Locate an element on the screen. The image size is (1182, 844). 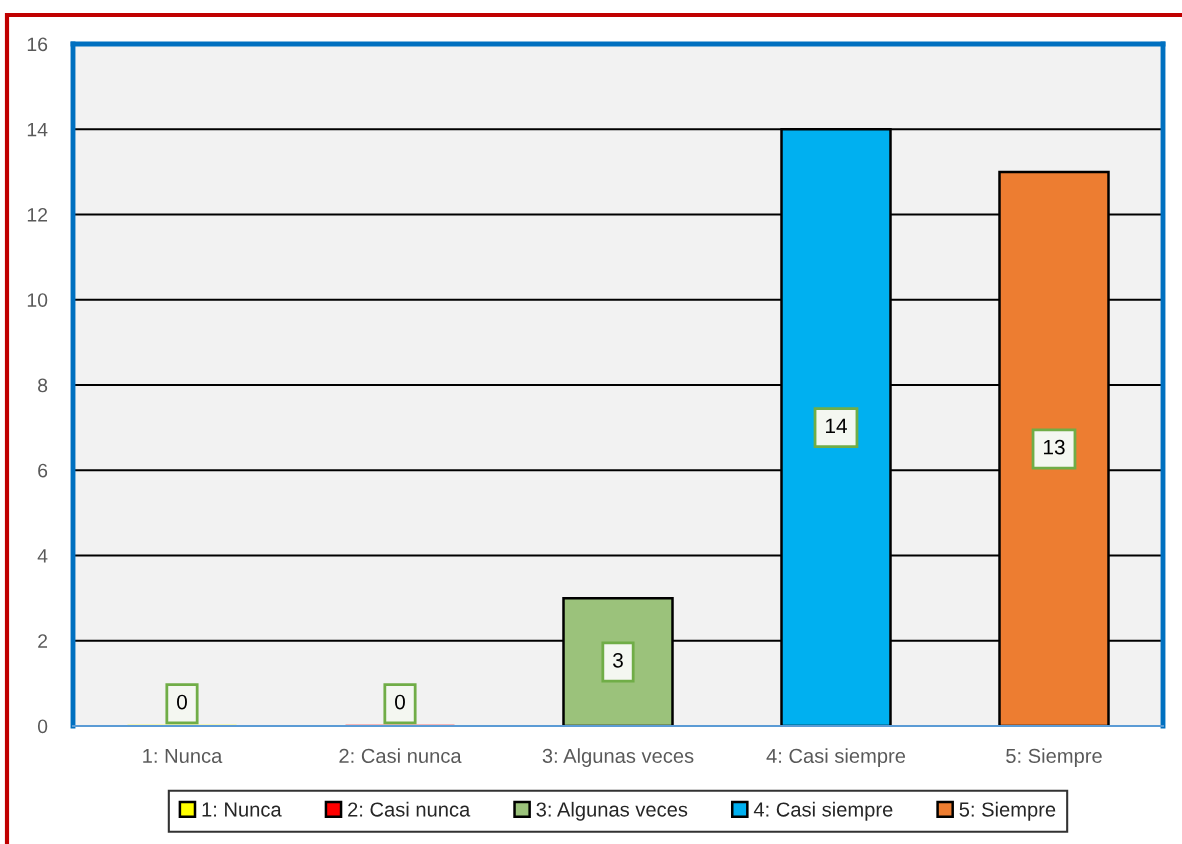
x-tick-label: 4: Casi siempre is located at coordinates (836, 757).